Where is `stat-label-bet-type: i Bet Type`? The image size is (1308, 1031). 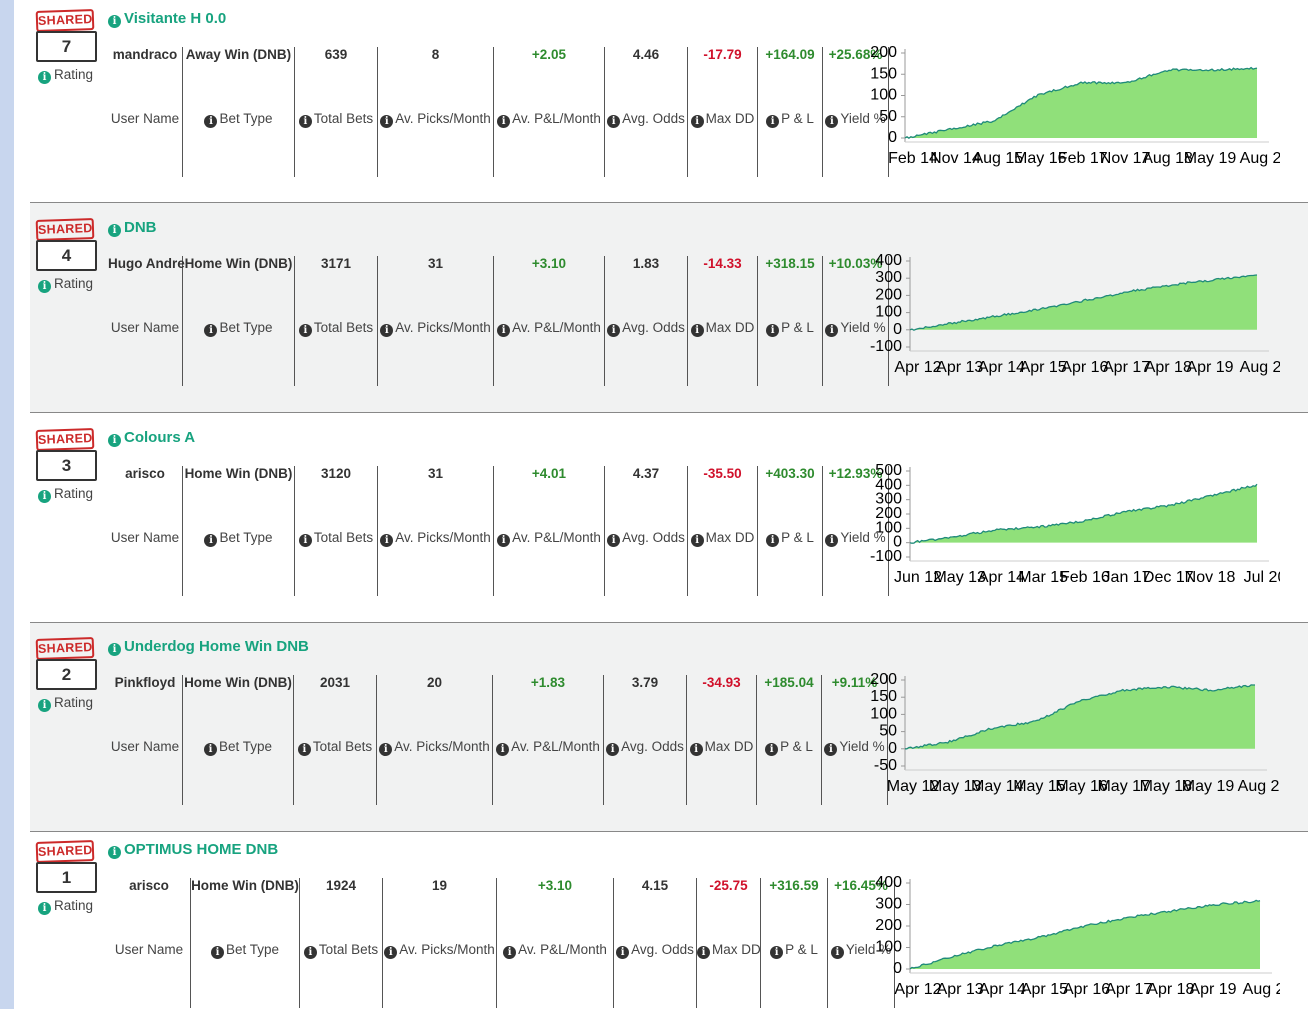 stat-label-bet-type: i Bet Type is located at coordinates (238, 119).